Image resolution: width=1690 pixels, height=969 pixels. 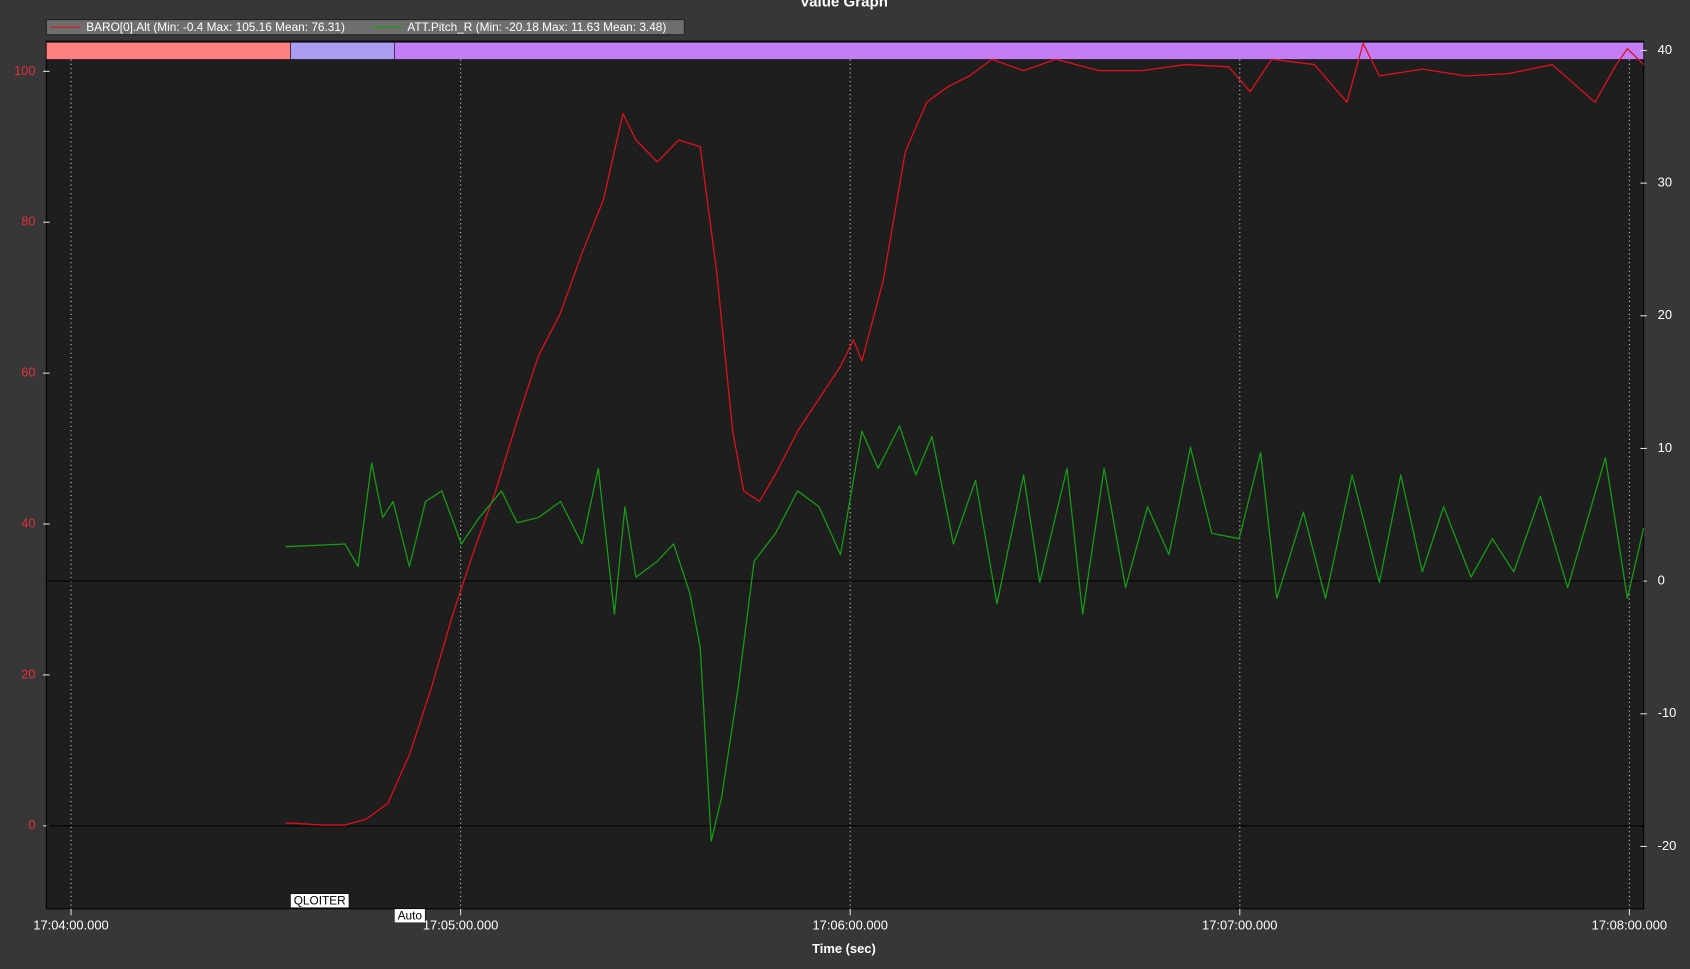 What do you see at coordinates (28, 673) in the screenshot?
I see `y-tick-label: 20` at bounding box center [28, 673].